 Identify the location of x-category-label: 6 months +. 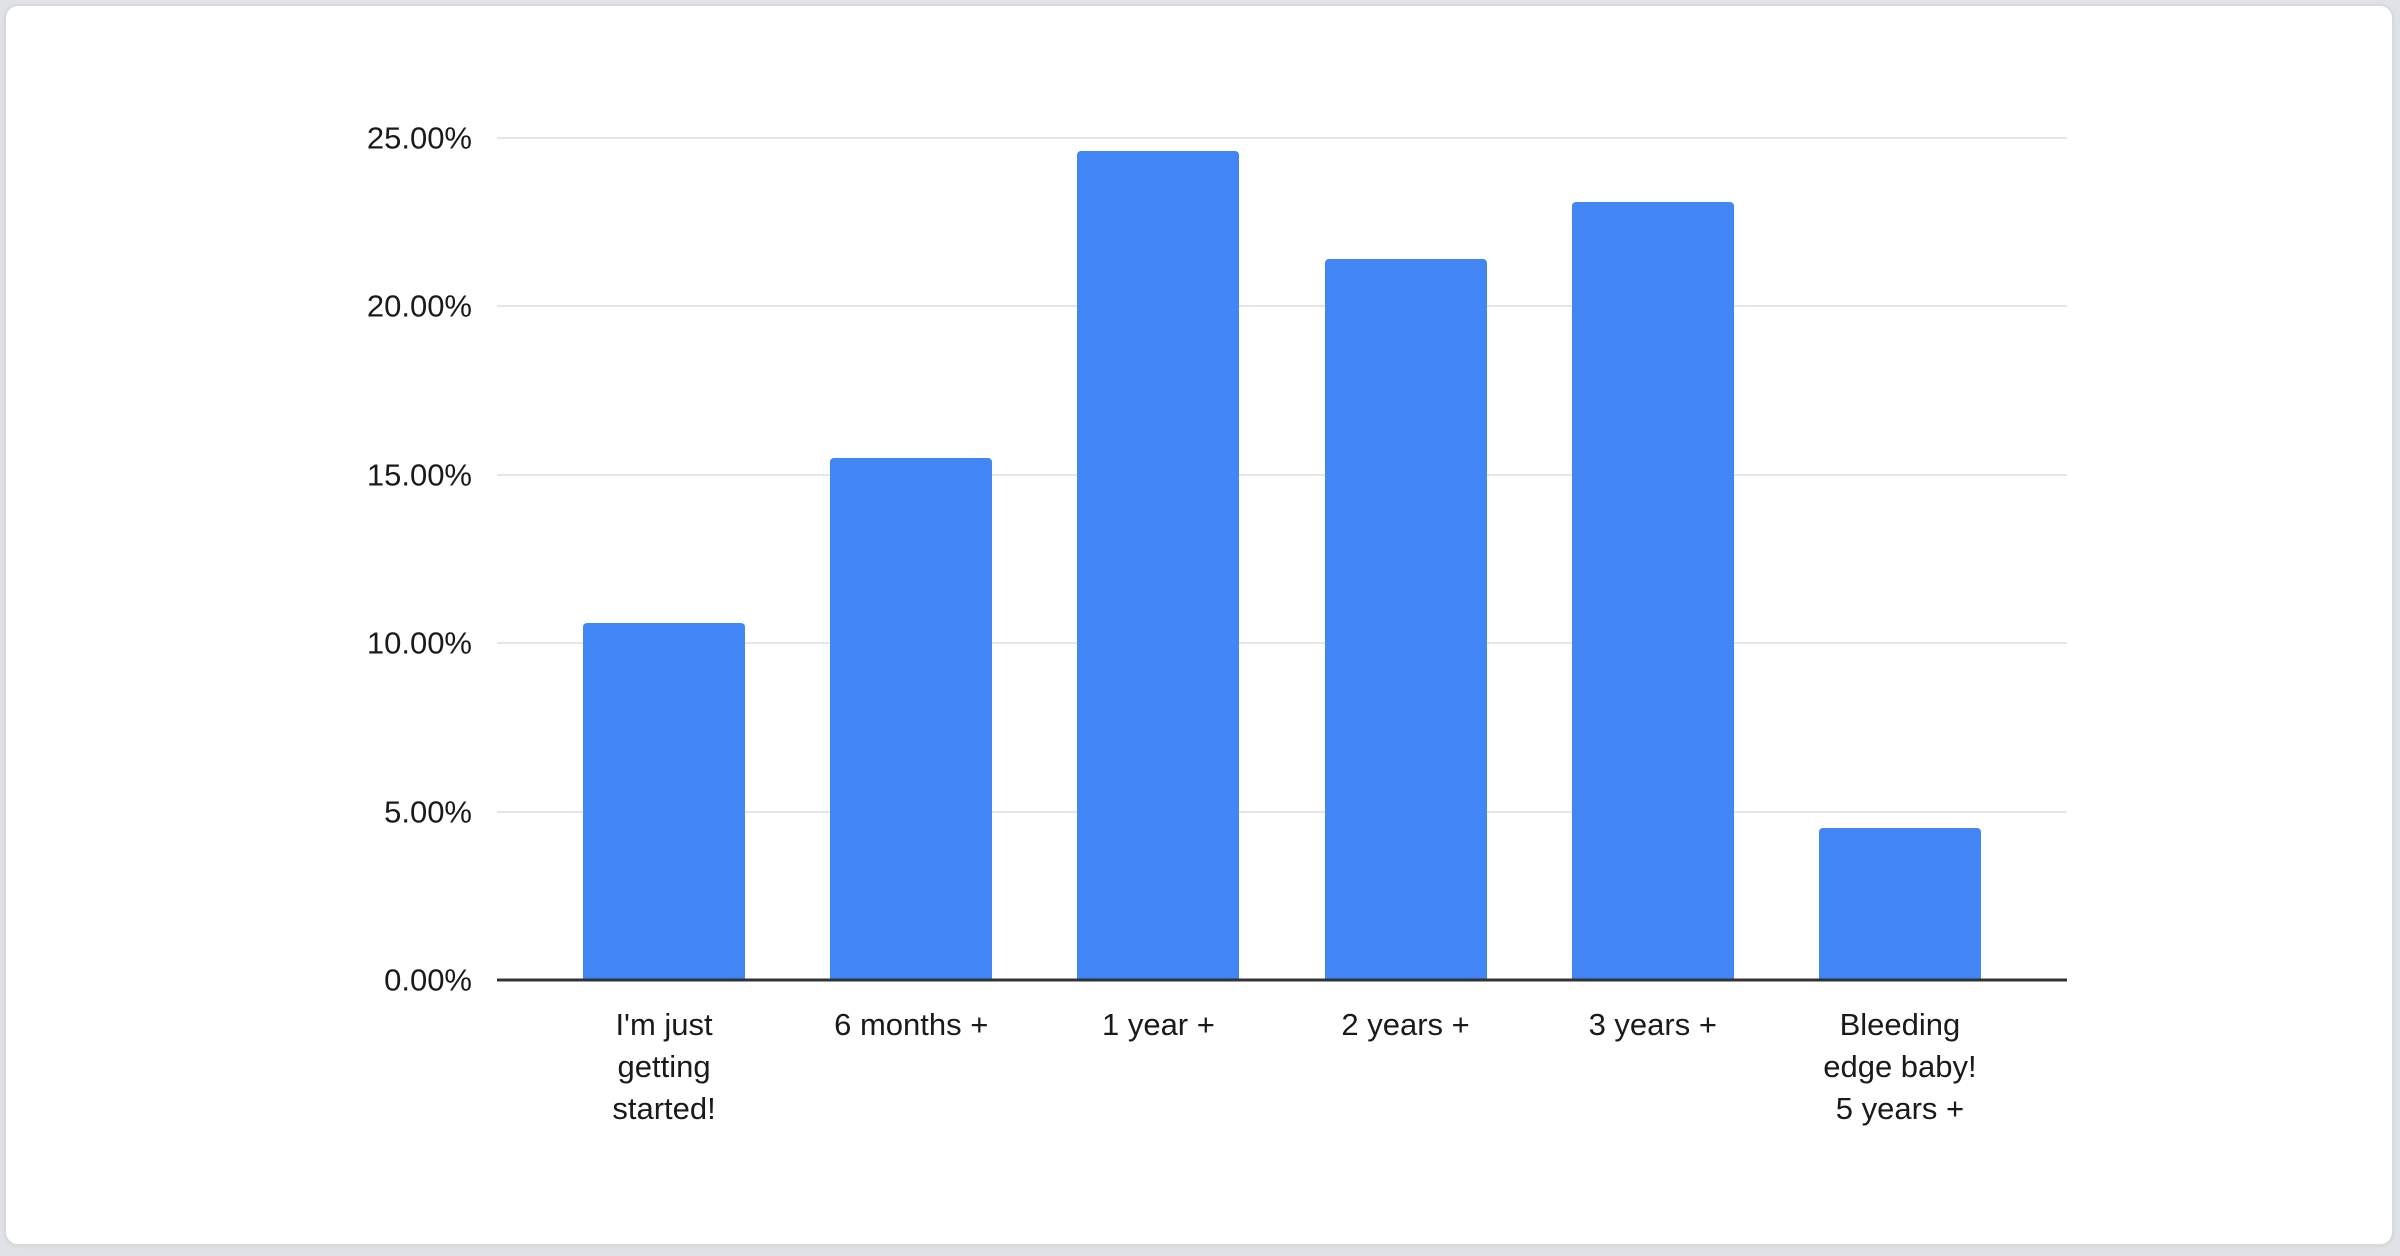
(911, 1025).